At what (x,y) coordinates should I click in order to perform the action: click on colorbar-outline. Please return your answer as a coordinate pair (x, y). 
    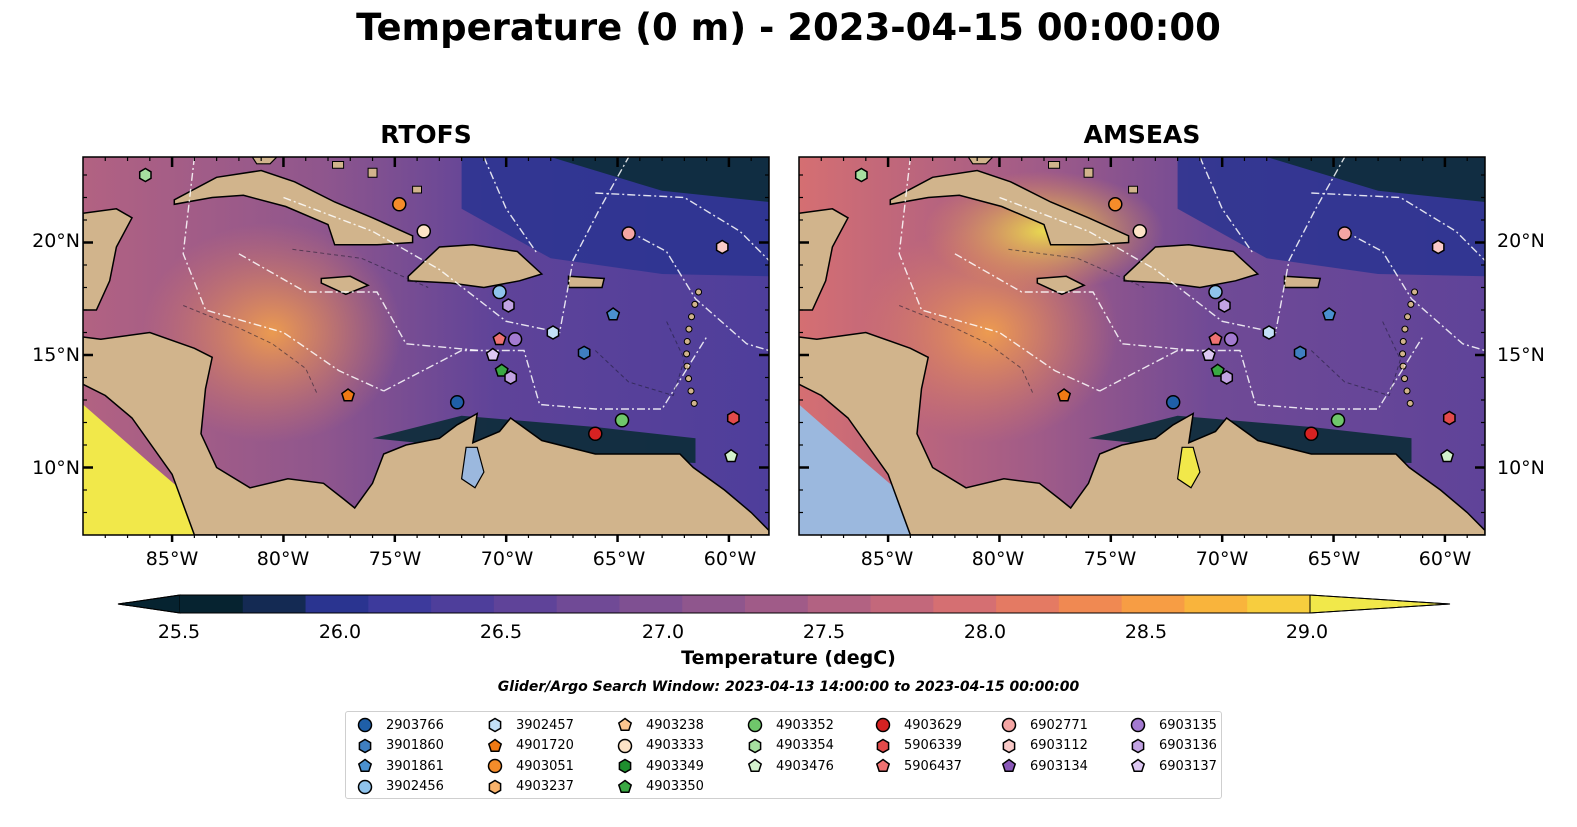
    Looking at the image, I should click on (784, 604).